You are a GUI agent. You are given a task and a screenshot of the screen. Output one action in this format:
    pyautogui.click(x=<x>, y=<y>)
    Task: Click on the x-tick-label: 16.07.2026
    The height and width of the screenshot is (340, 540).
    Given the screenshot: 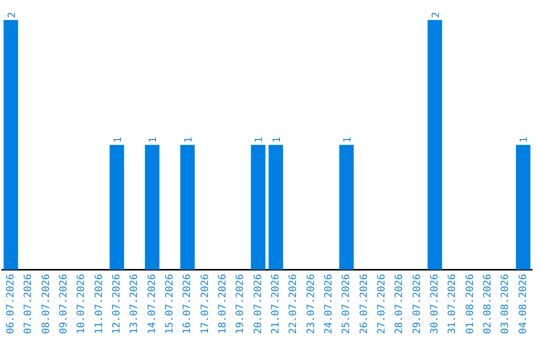 What is the action you would take?
    pyautogui.click(x=188, y=304)
    